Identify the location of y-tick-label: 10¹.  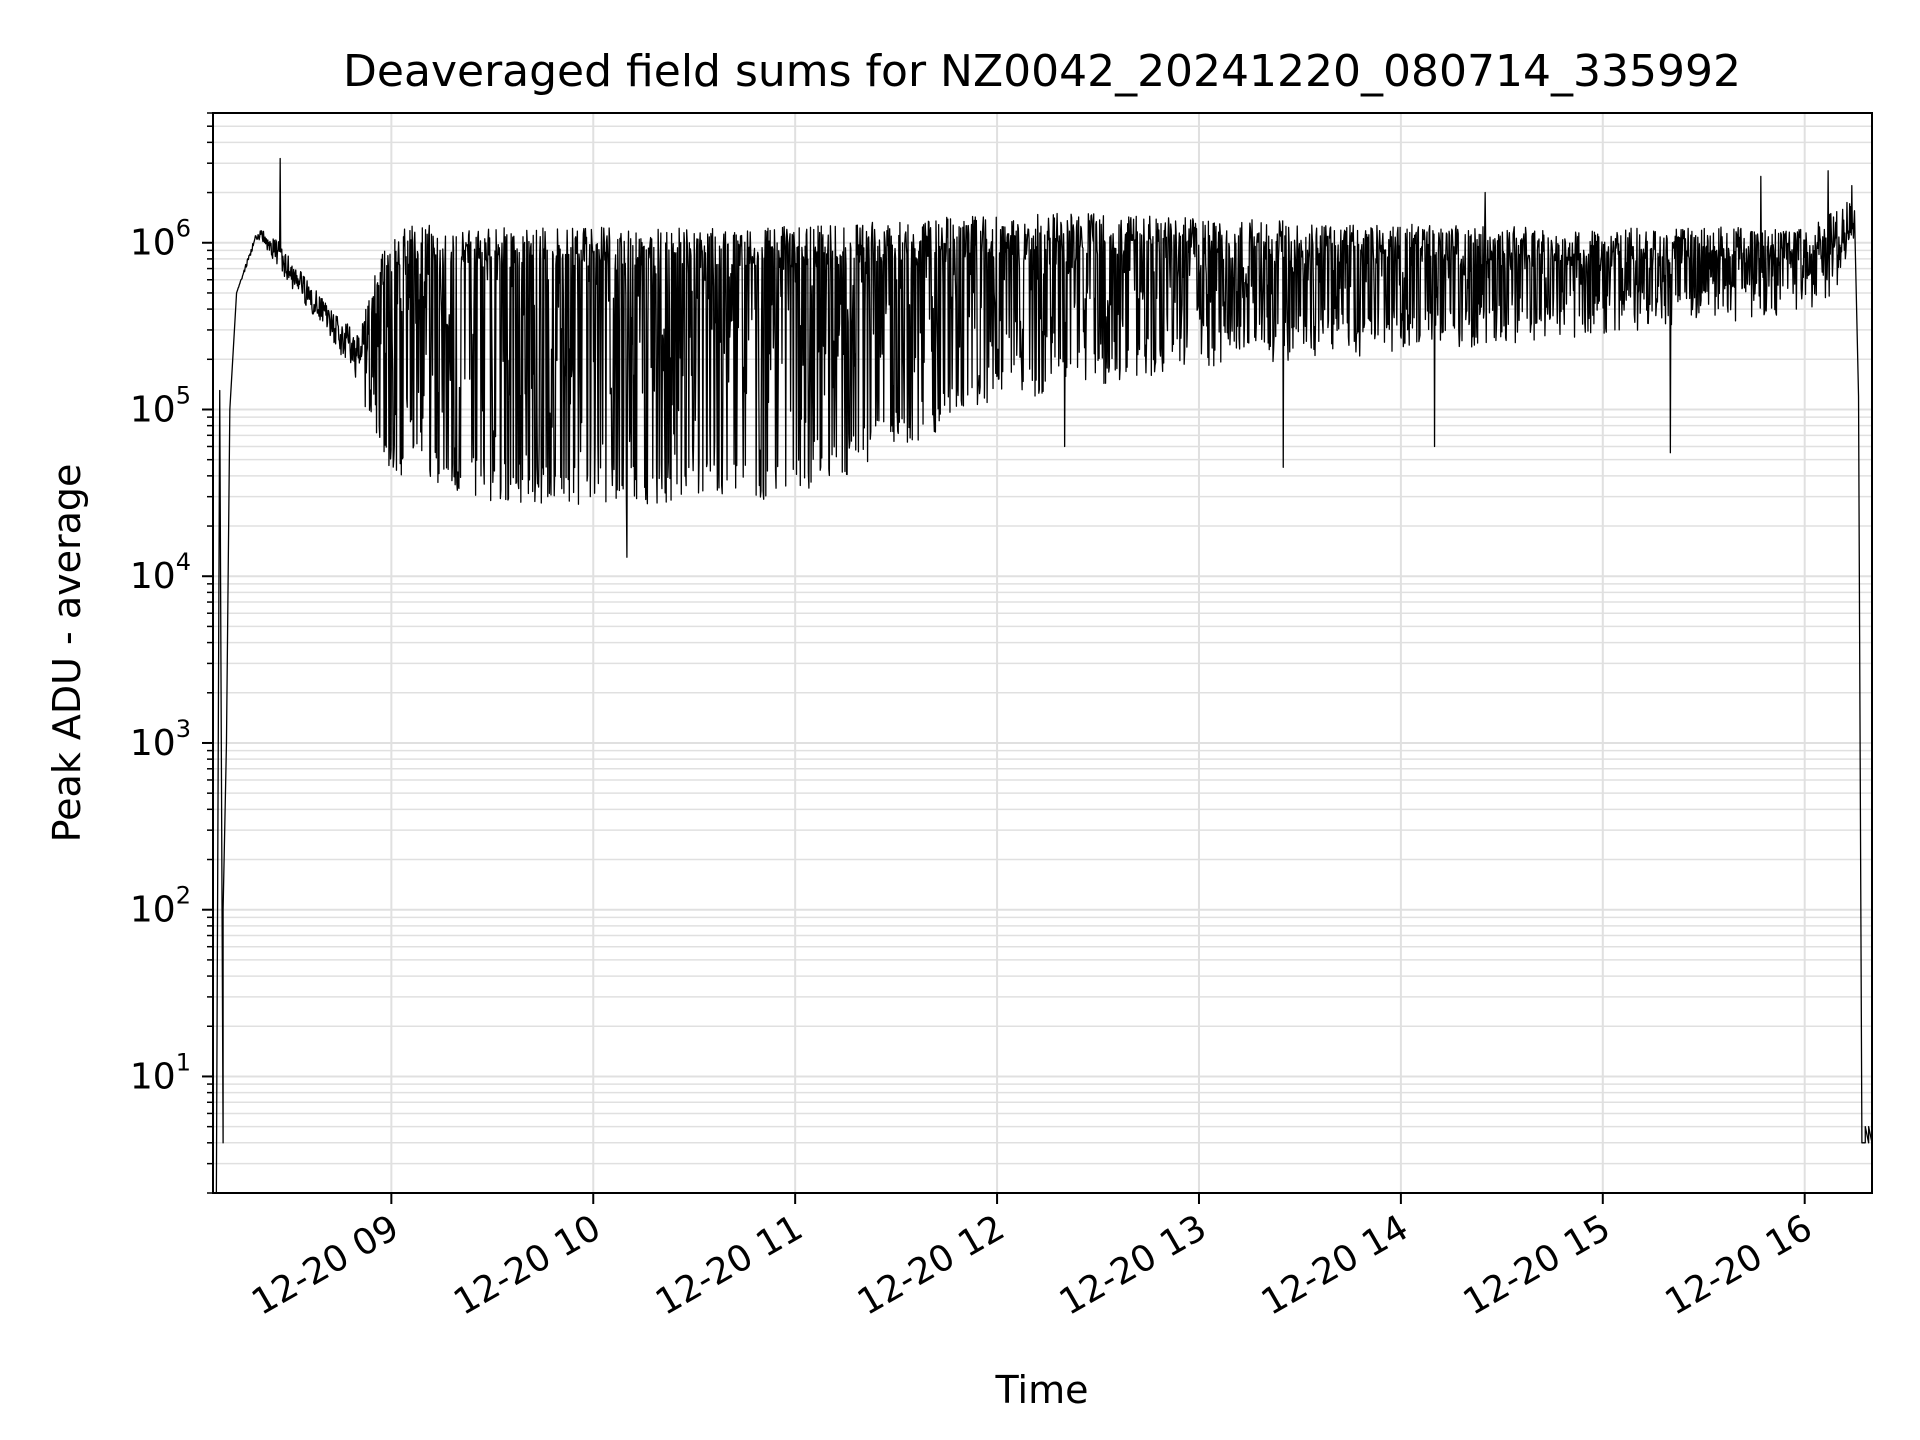
(160, 1072).